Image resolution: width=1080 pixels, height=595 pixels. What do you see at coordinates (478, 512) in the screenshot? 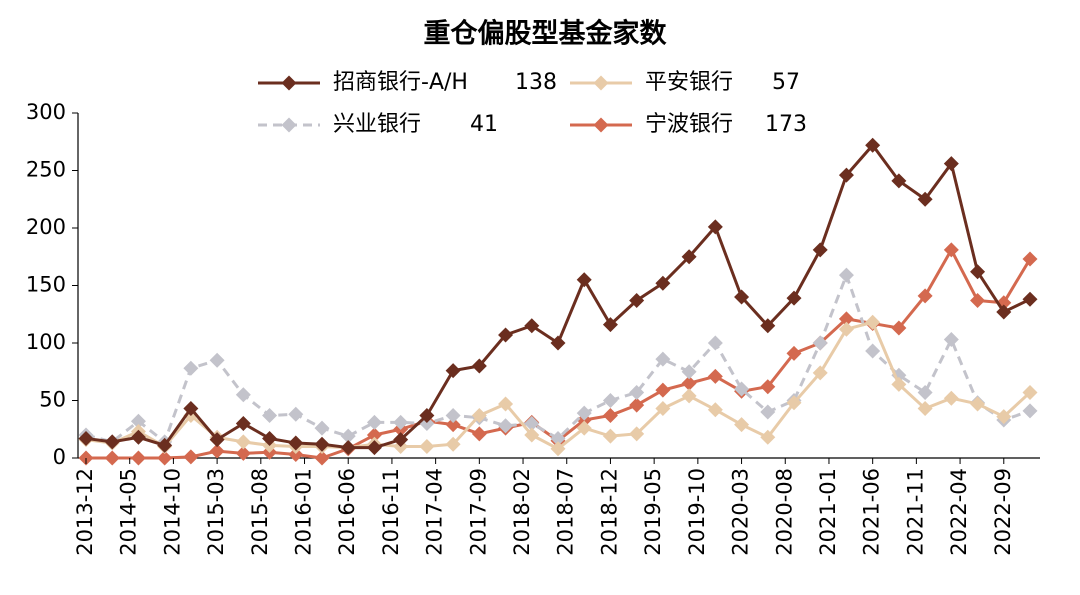
I see `x-tick-label: 2017-09` at bounding box center [478, 512].